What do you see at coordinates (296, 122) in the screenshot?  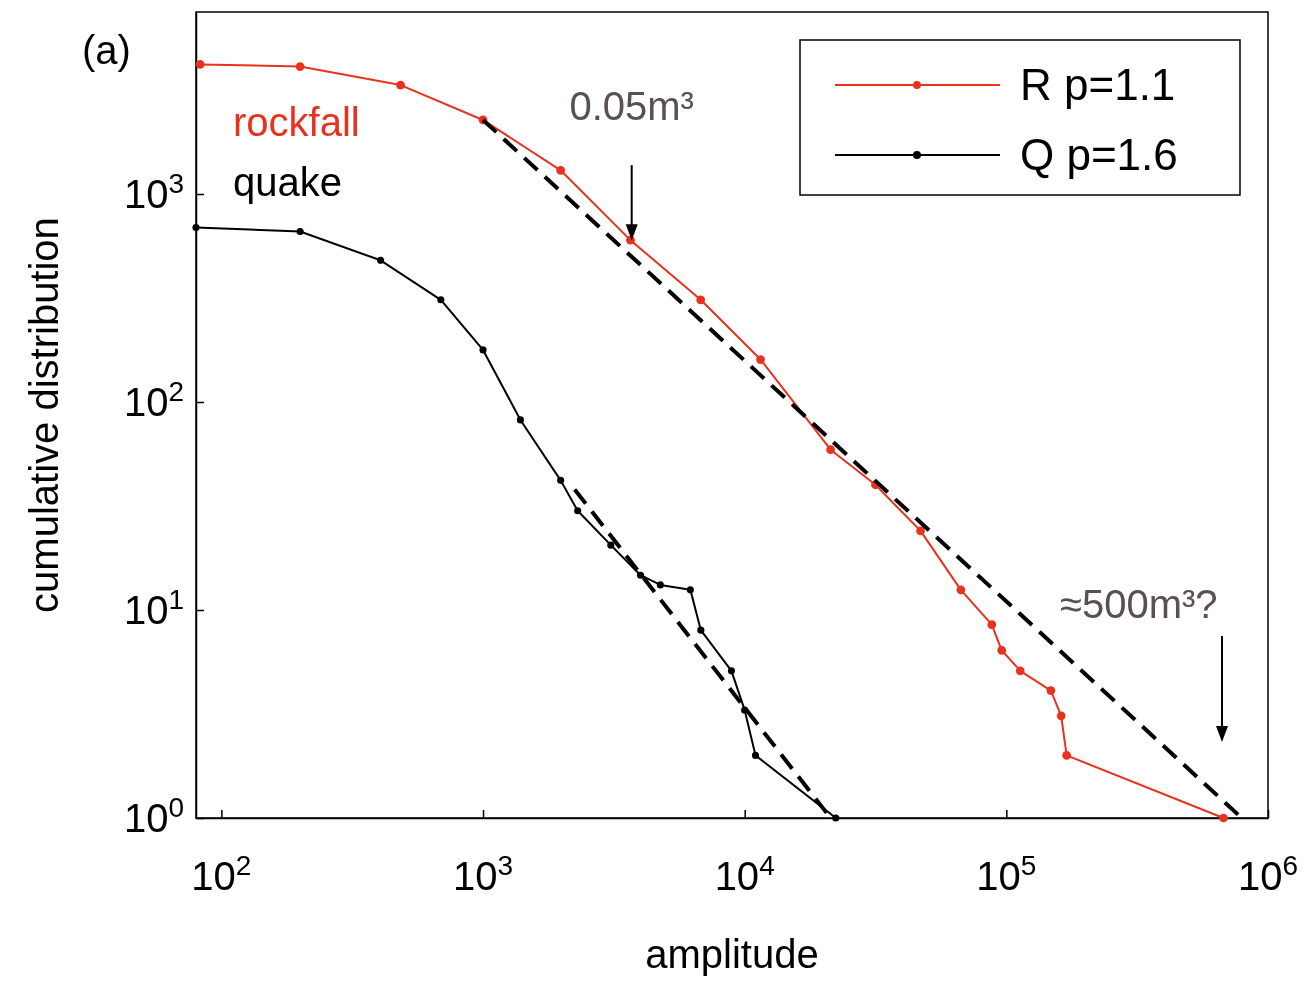 I see `annotation: rockfall` at bounding box center [296, 122].